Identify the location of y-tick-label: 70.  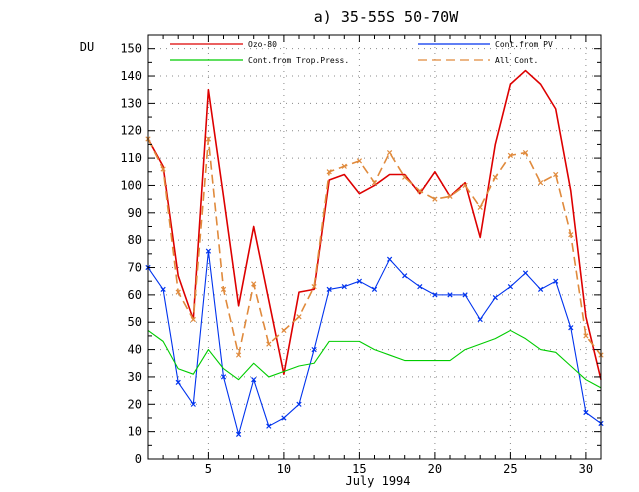
(135, 268).